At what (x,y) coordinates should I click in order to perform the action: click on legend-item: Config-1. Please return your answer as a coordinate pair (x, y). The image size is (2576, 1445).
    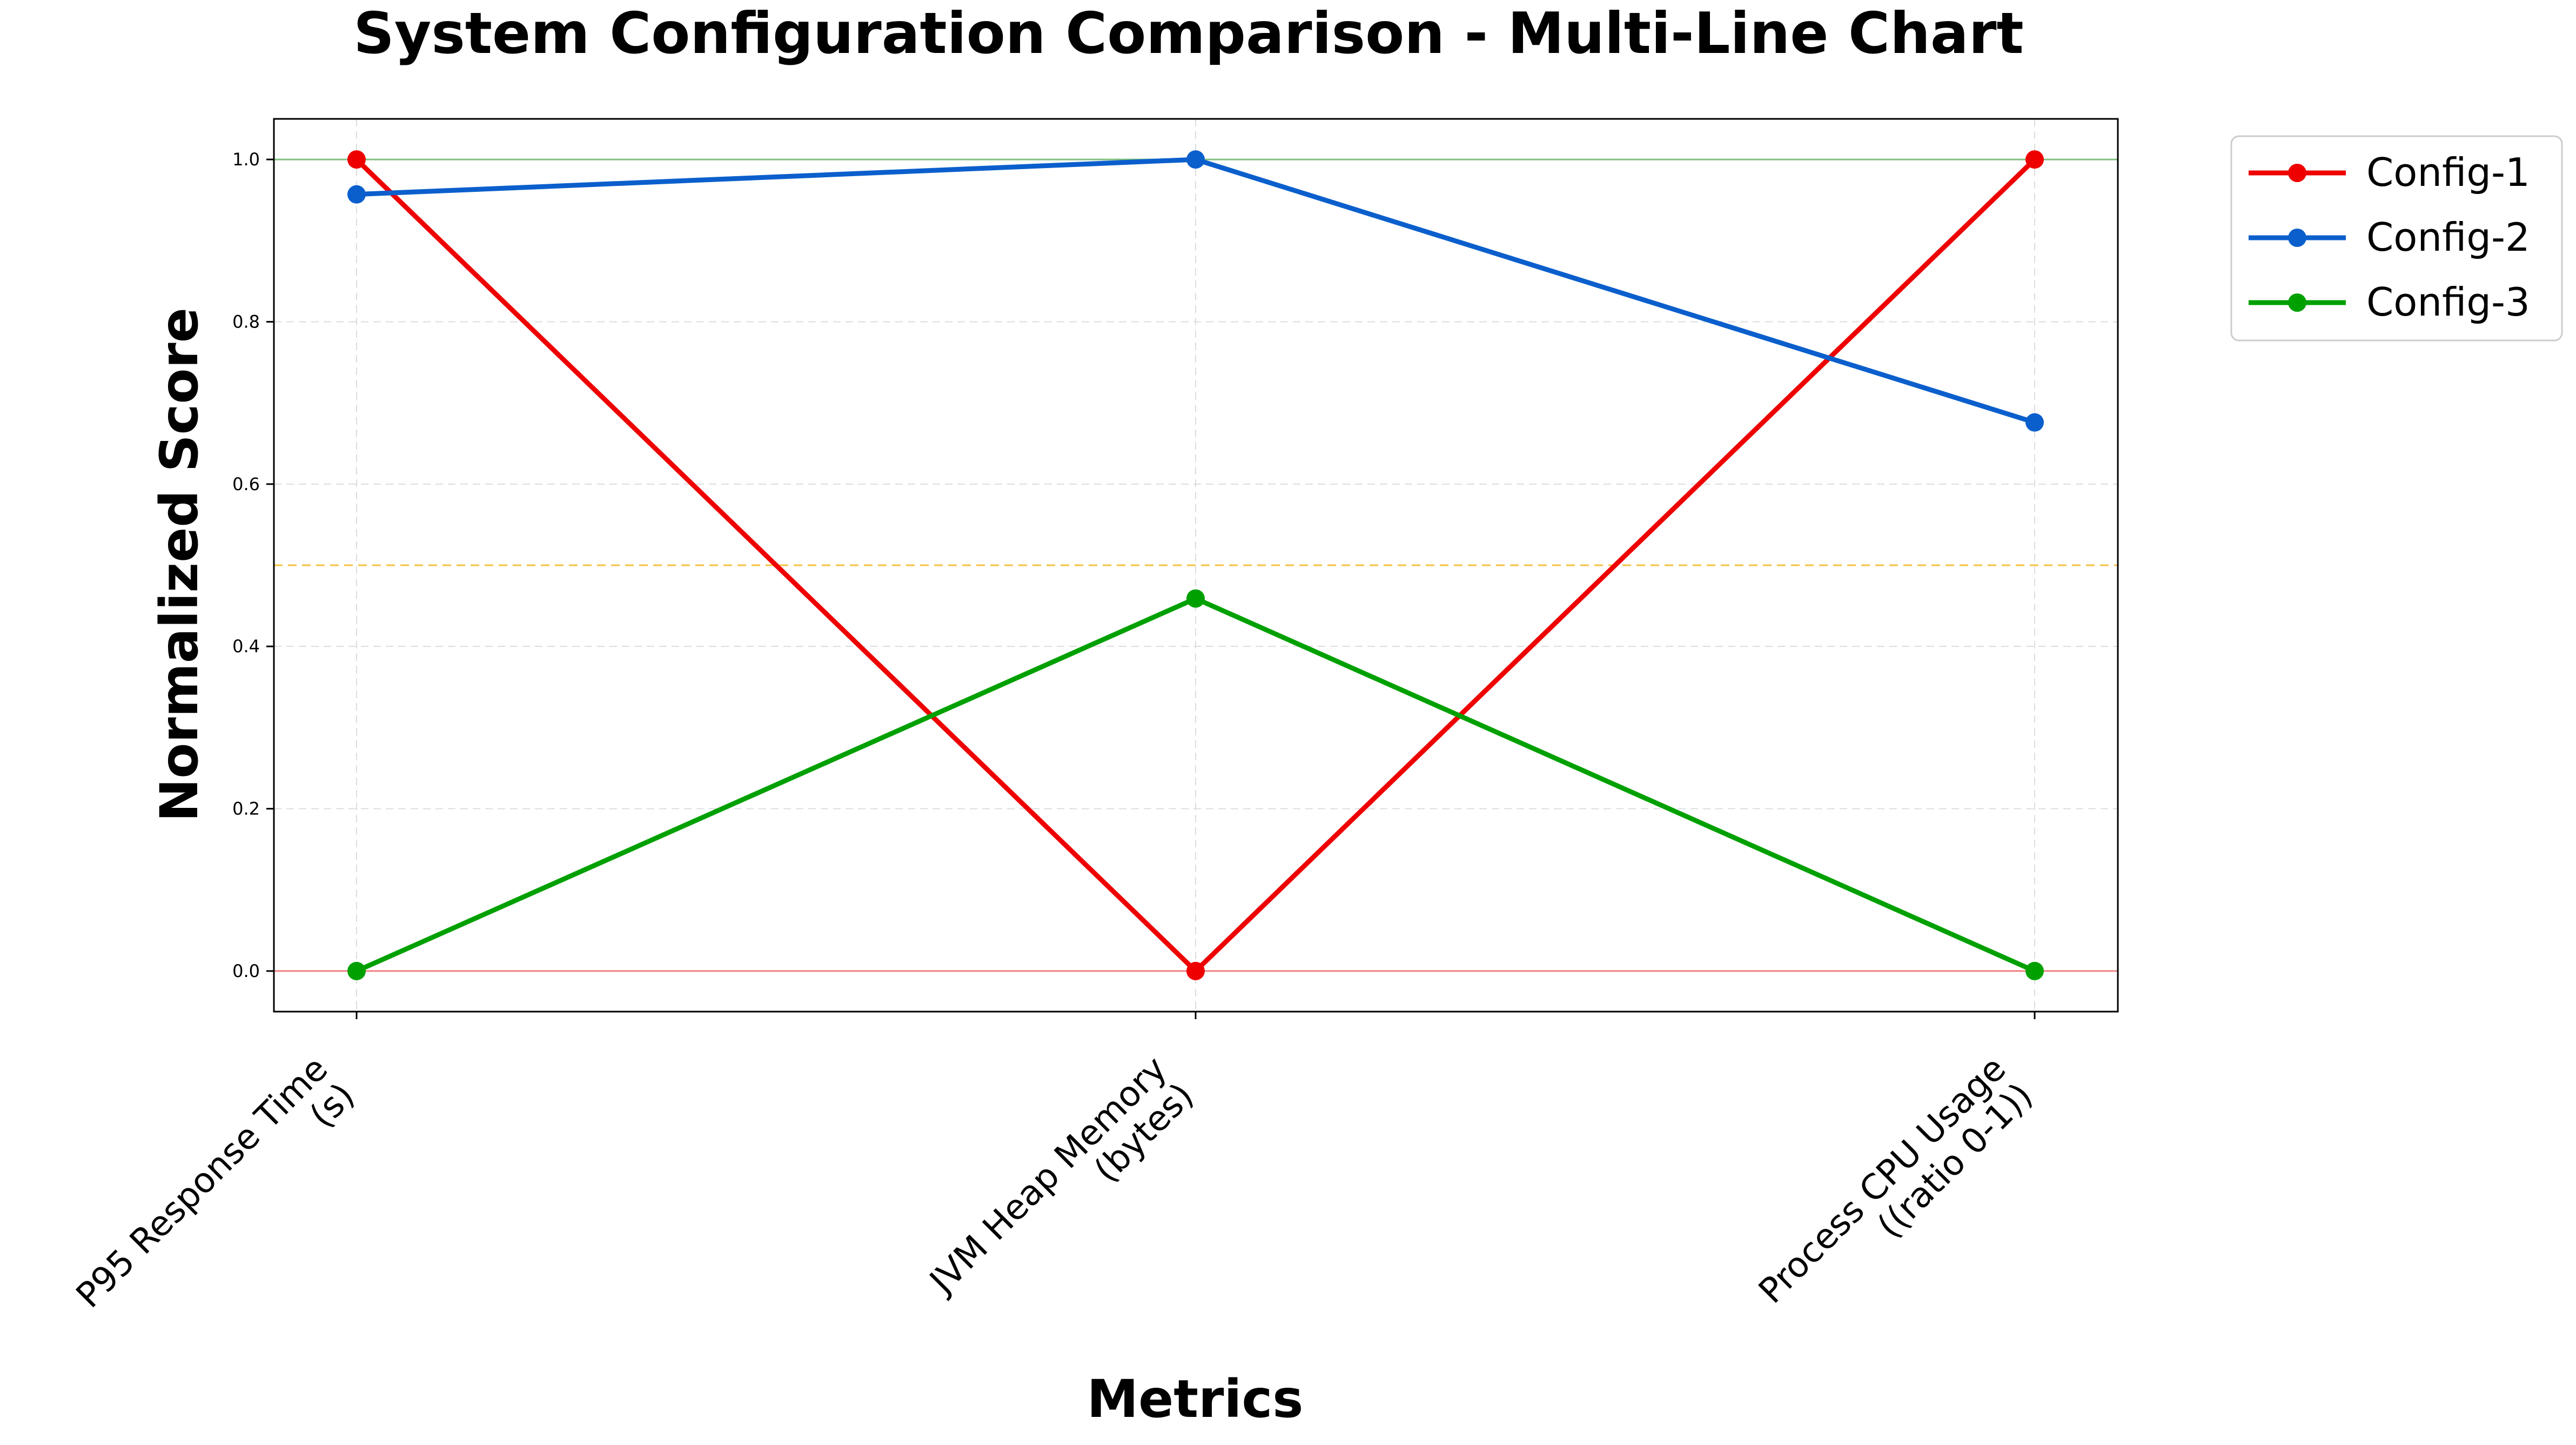
    Looking at the image, I should click on (2389, 172).